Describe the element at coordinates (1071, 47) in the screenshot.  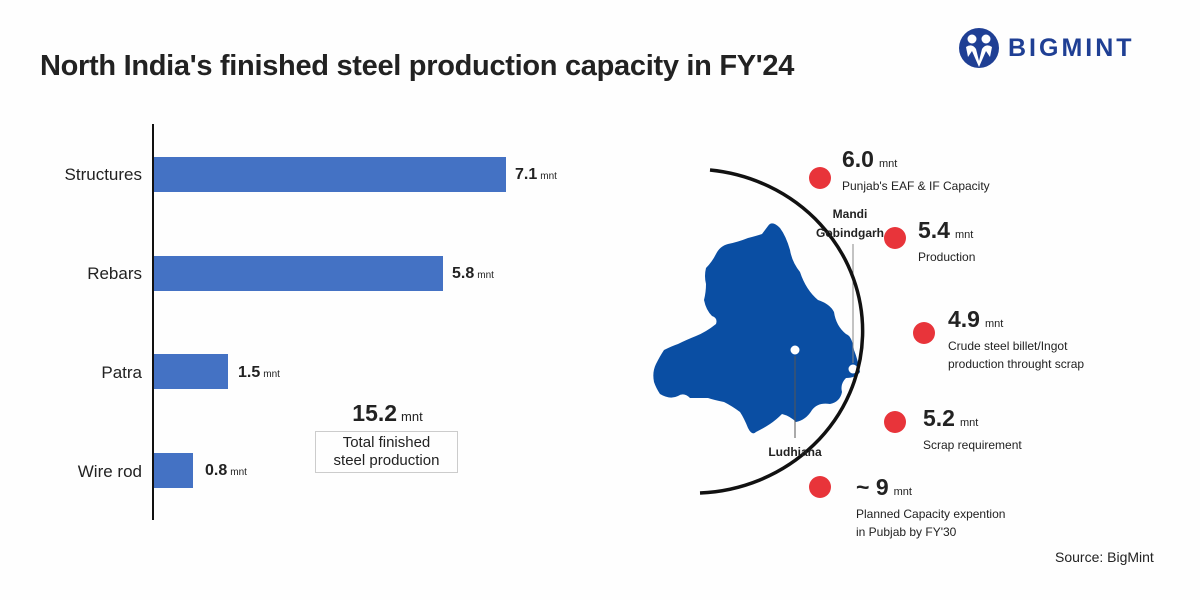
I see `logo-text: BIGMINT` at that location.